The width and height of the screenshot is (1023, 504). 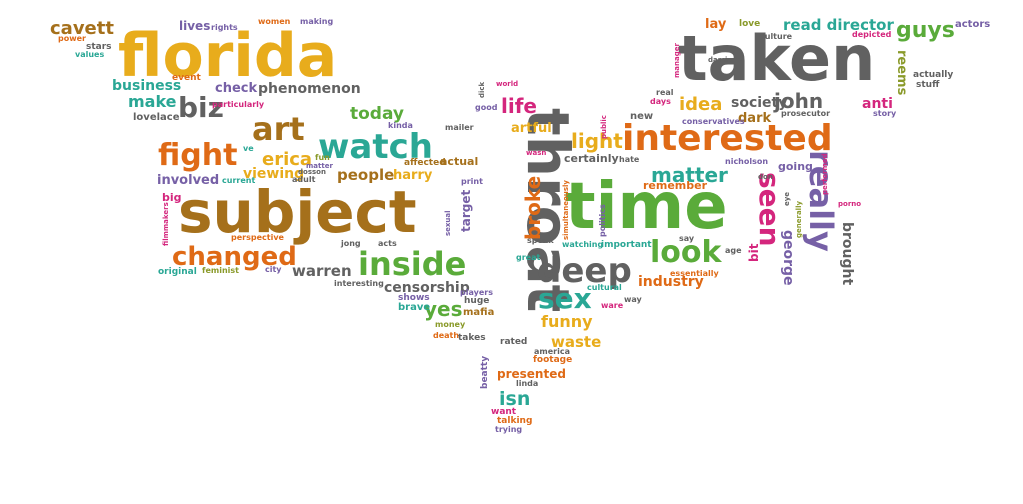 I want to click on word-nicholson: nicholson, so click(x=746, y=161).